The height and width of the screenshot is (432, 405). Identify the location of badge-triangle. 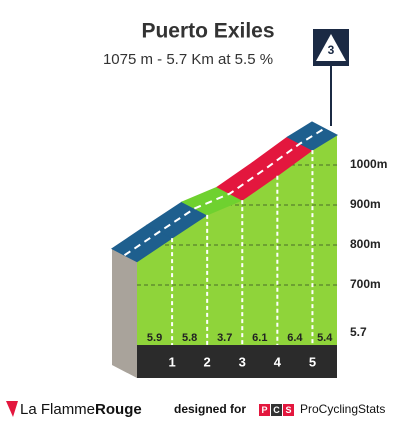
(331, 47).